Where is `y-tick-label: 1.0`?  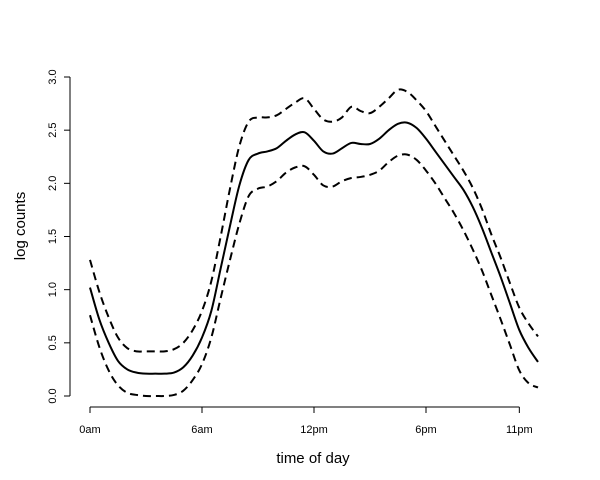
y-tick-label: 1.0 is located at coordinates (53, 289).